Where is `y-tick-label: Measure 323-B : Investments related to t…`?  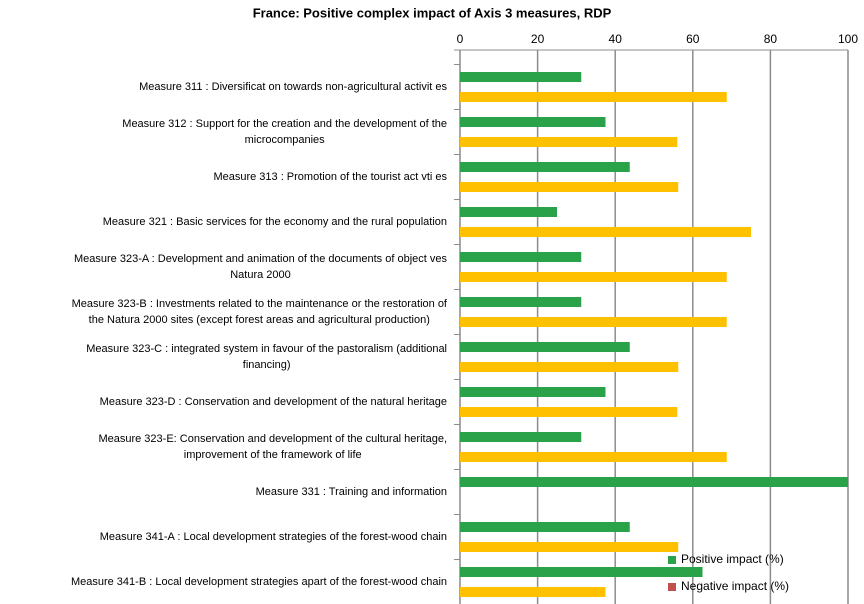
y-tick-label: Measure 323-B : Investments related to t… is located at coordinates (259, 312).